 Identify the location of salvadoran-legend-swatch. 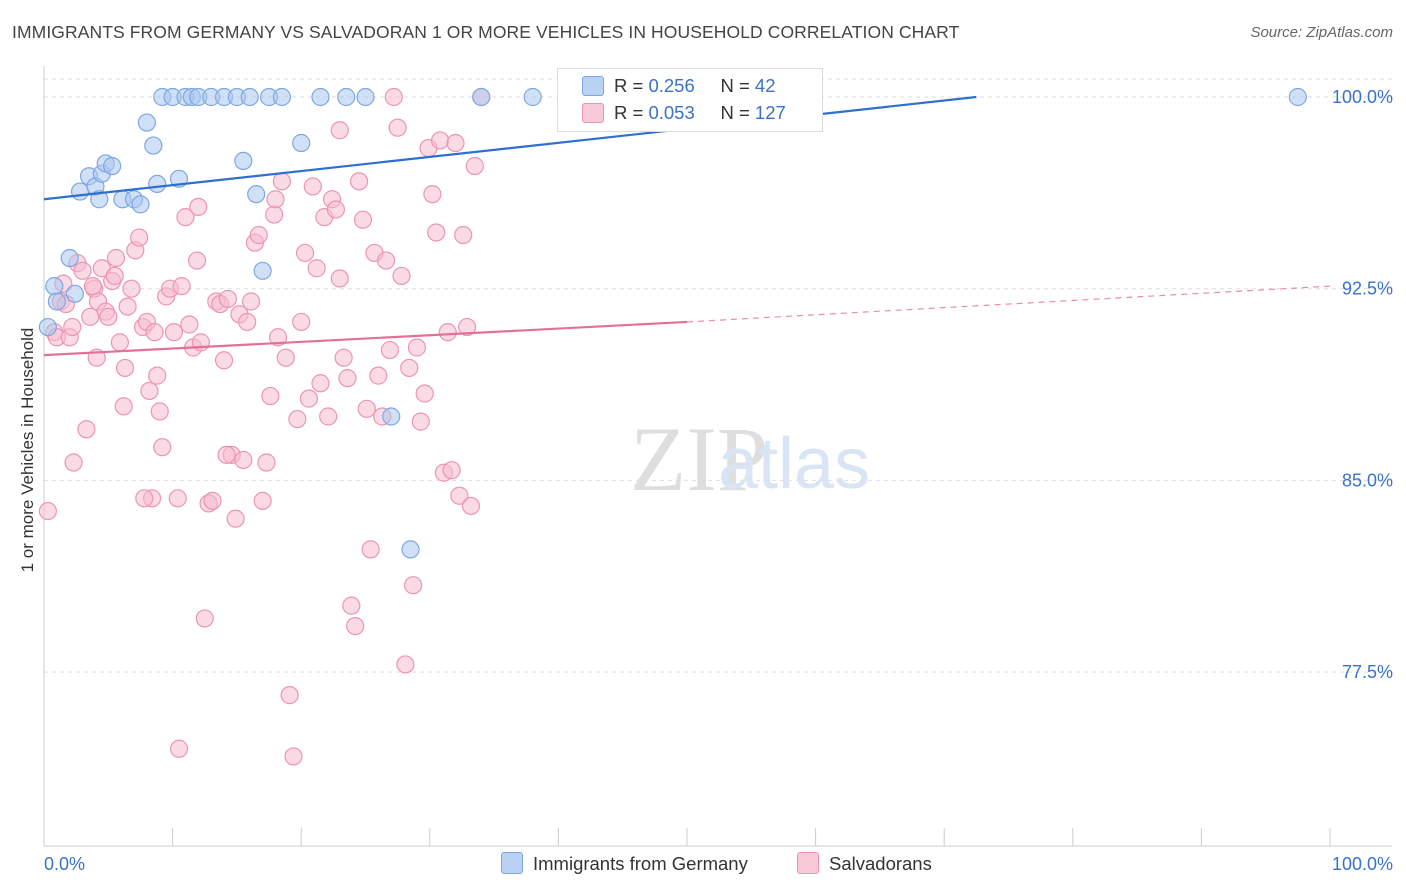
(808, 863).